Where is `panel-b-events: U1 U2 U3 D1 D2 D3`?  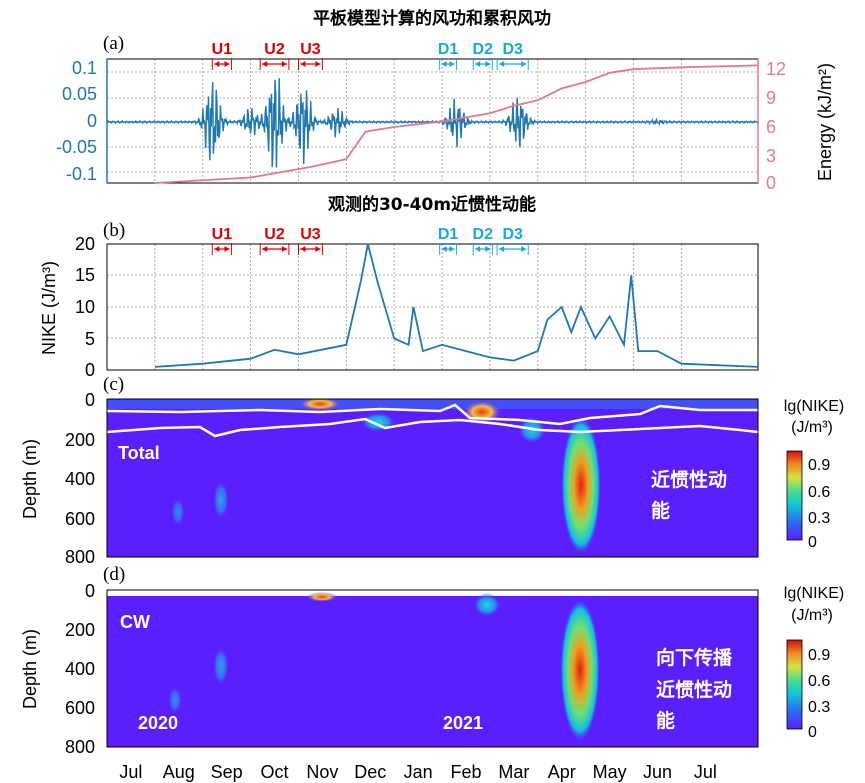 panel-b-events: U1 U2 U3 D1 D2 D3 is located at coordinates (370, 240).